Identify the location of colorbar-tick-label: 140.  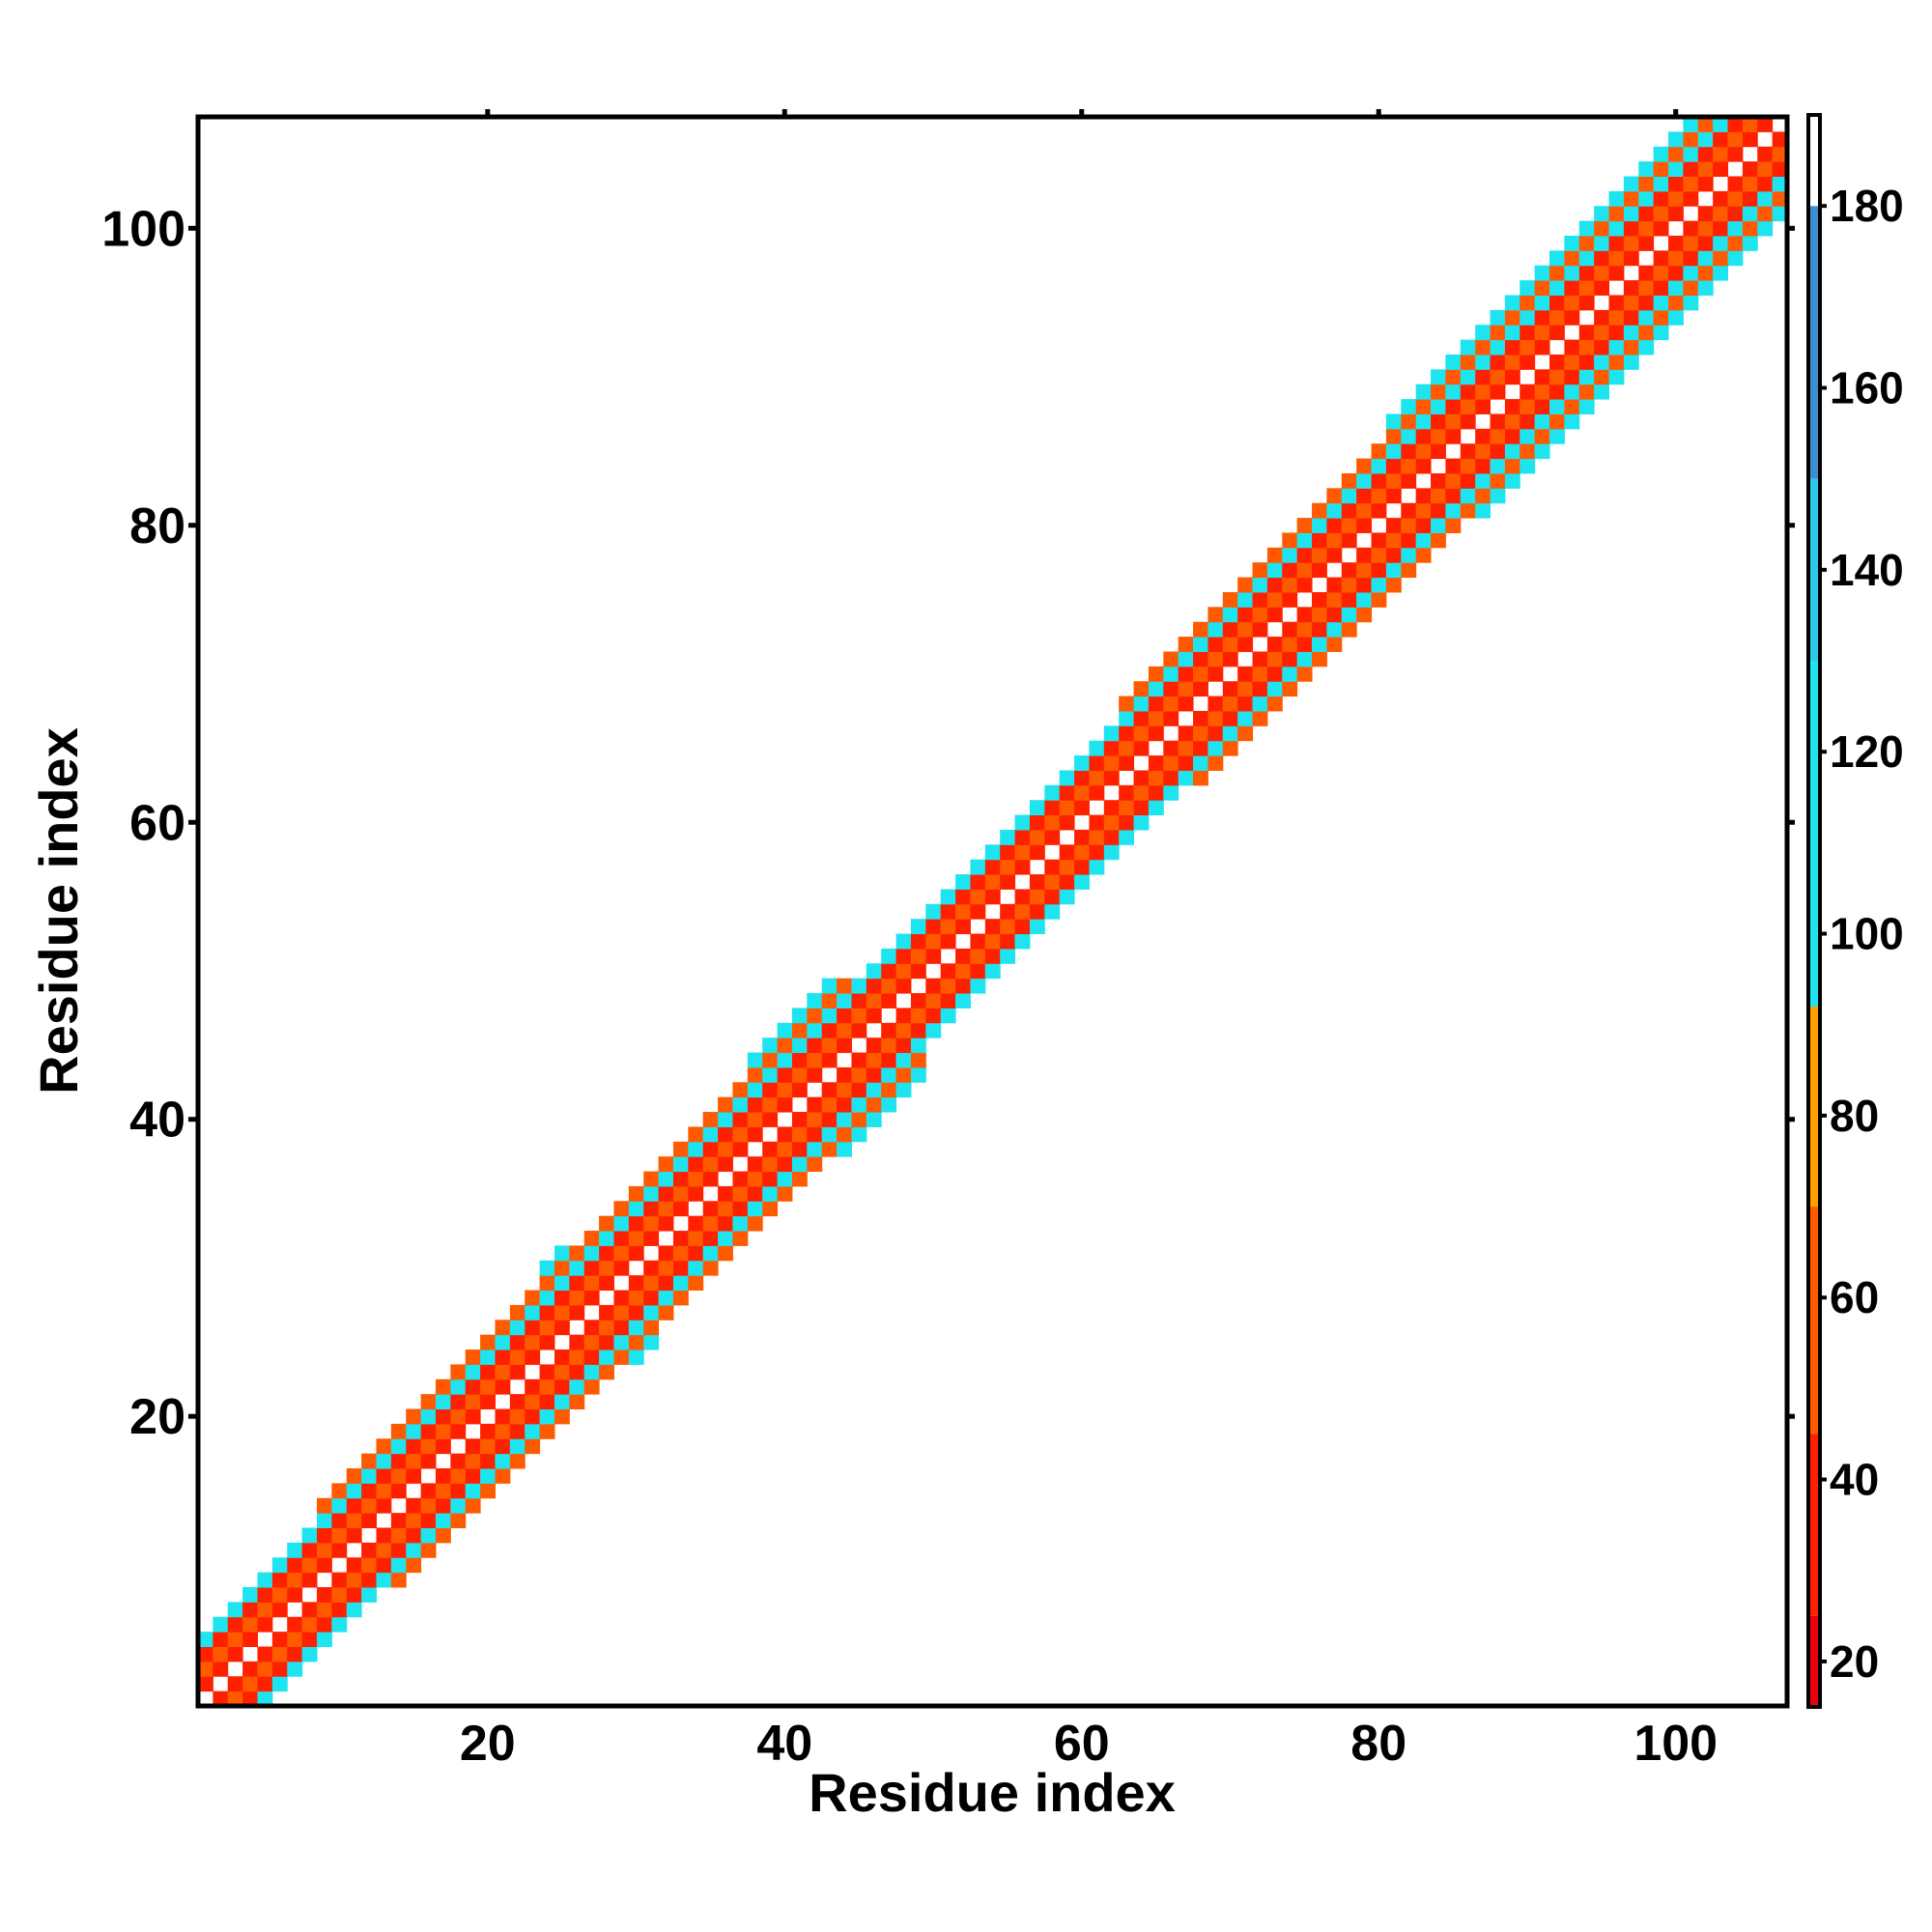
(1867, 570).